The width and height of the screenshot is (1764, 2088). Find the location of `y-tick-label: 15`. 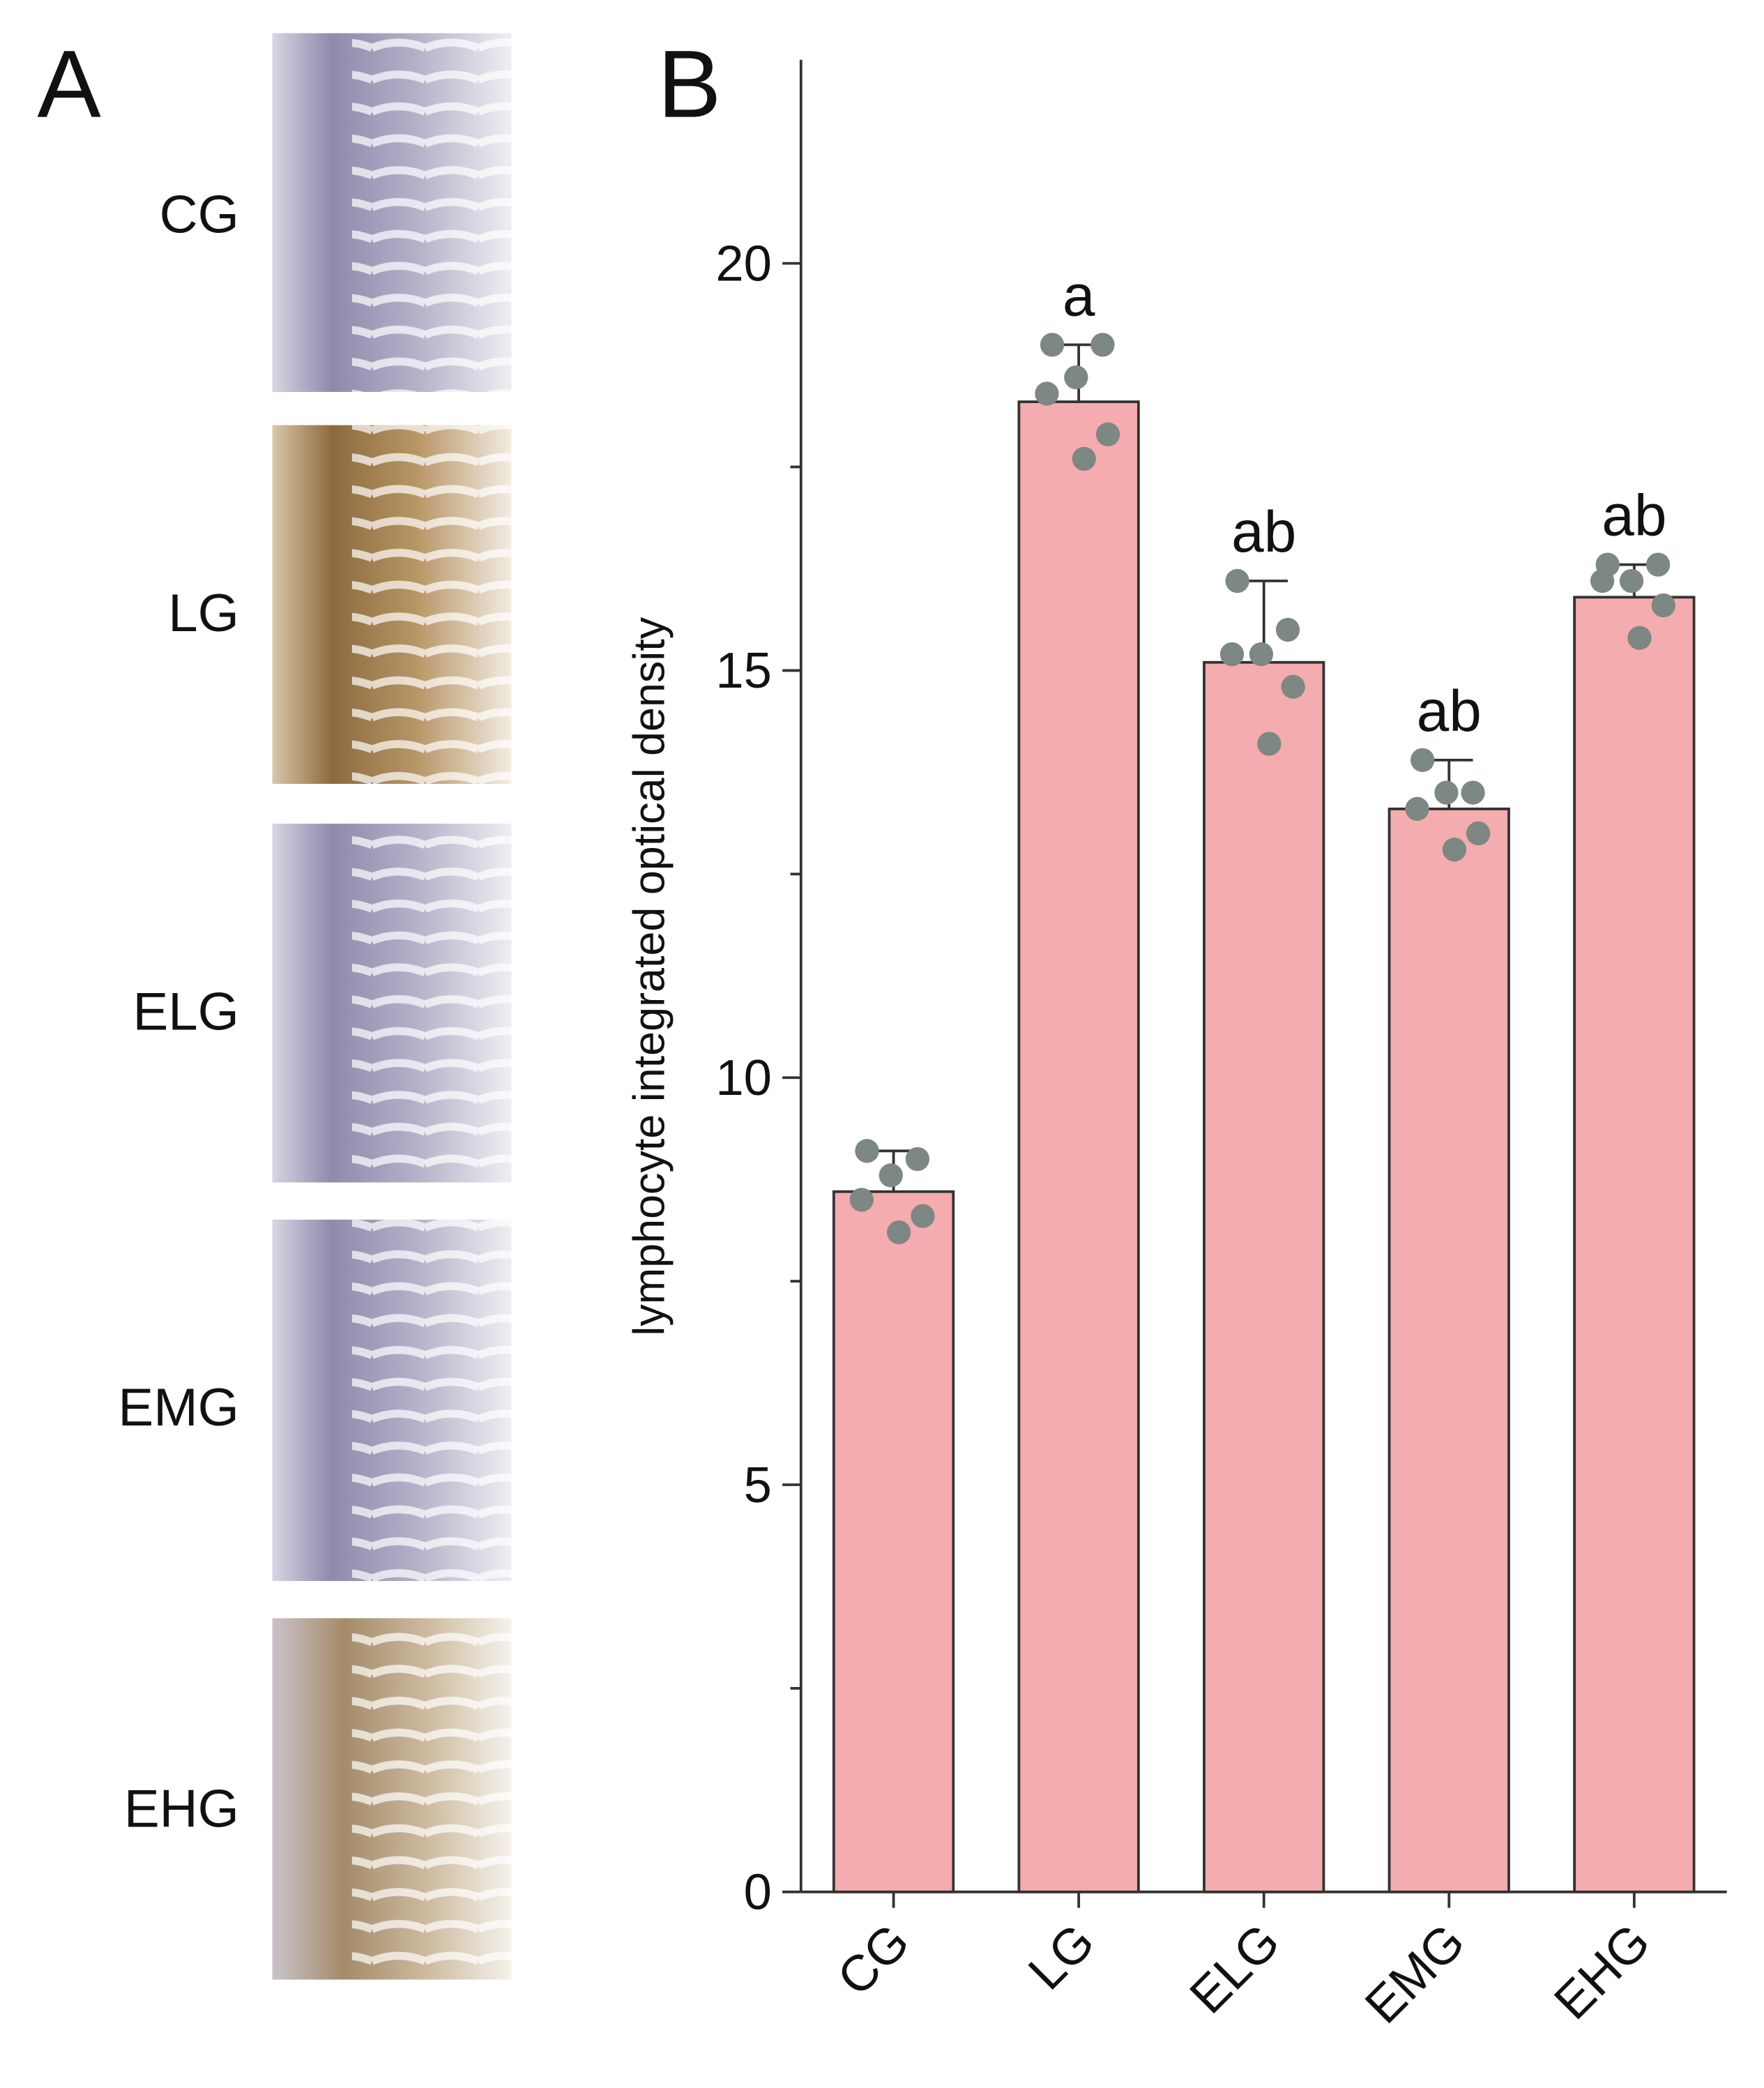

y-tick-label: 15 is located at coordinates (743, 670).